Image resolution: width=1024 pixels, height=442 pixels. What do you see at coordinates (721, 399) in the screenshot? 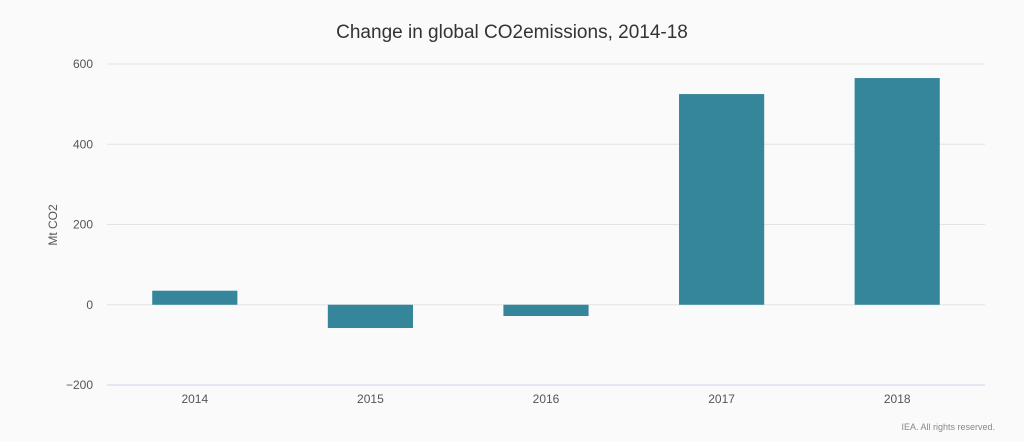
I see `x-tick-label: 2017` at bounding box center [721, 399].